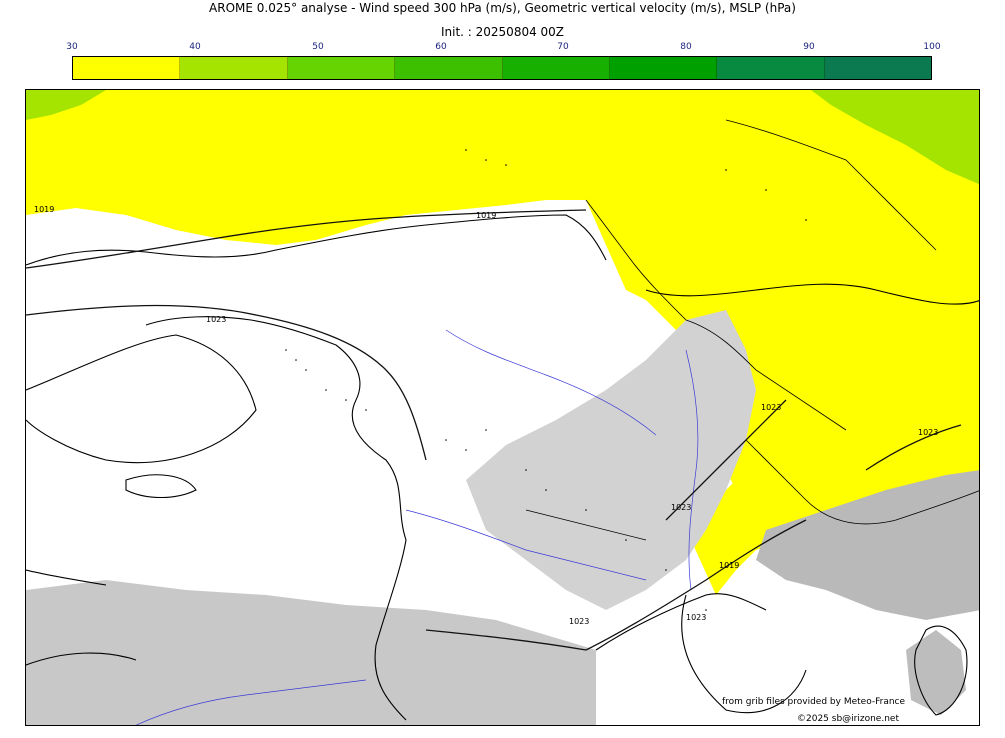 The height and width of the screenshot is (738, 1005). Describe the element at coordinates (932, 47) in the screenshot. I see `colorbar-tick-100: 100` at that location.